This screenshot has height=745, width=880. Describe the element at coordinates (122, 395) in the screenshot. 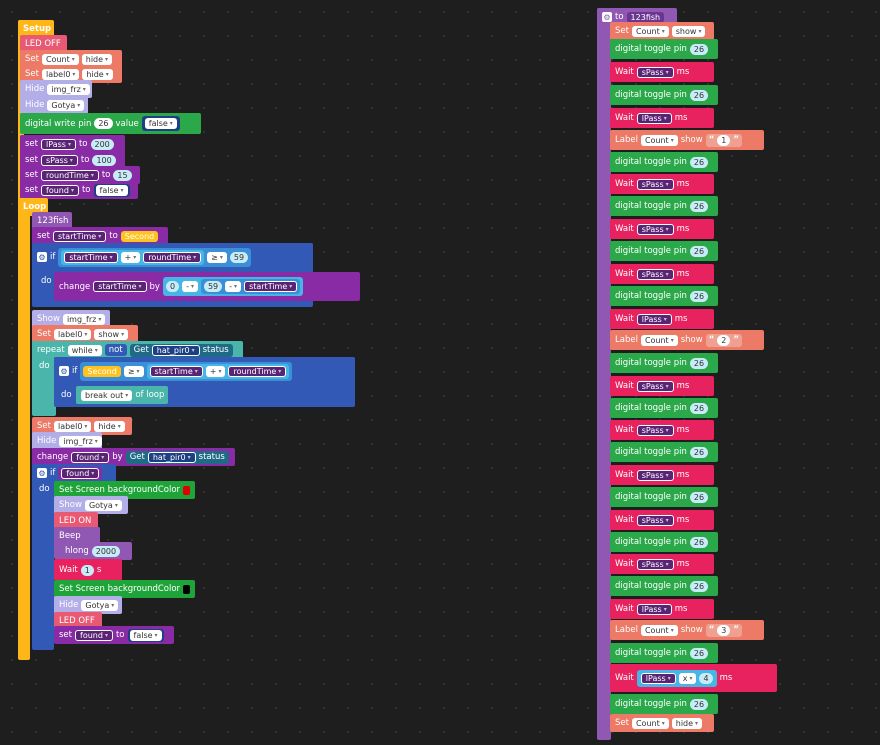

I see `break-block: break out ▾ of loop` at that location.